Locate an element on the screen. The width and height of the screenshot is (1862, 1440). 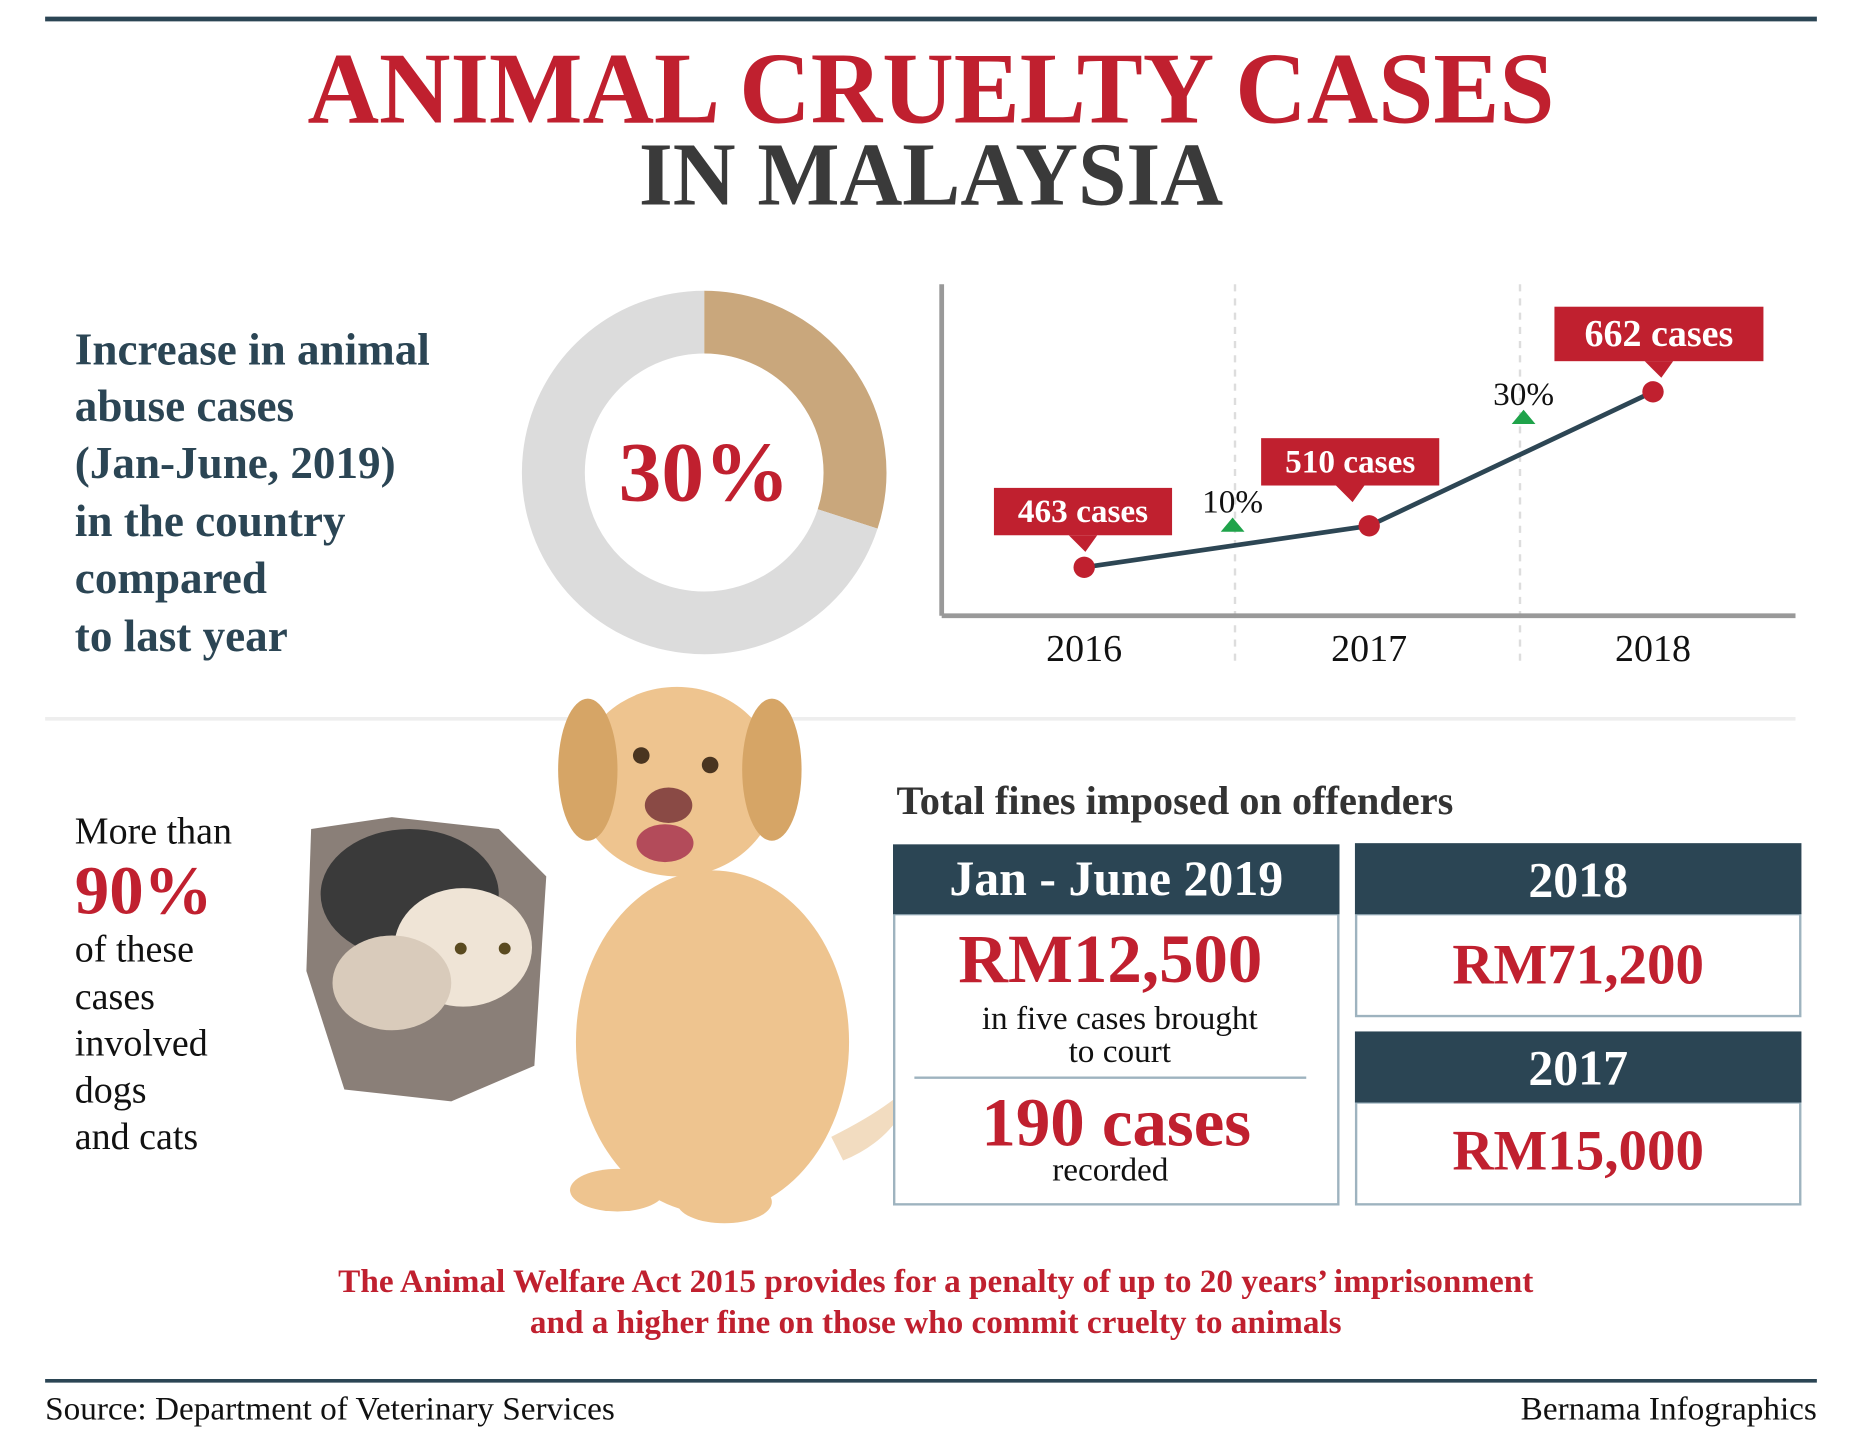
text-line: of these is located at coordinates (134, 950).